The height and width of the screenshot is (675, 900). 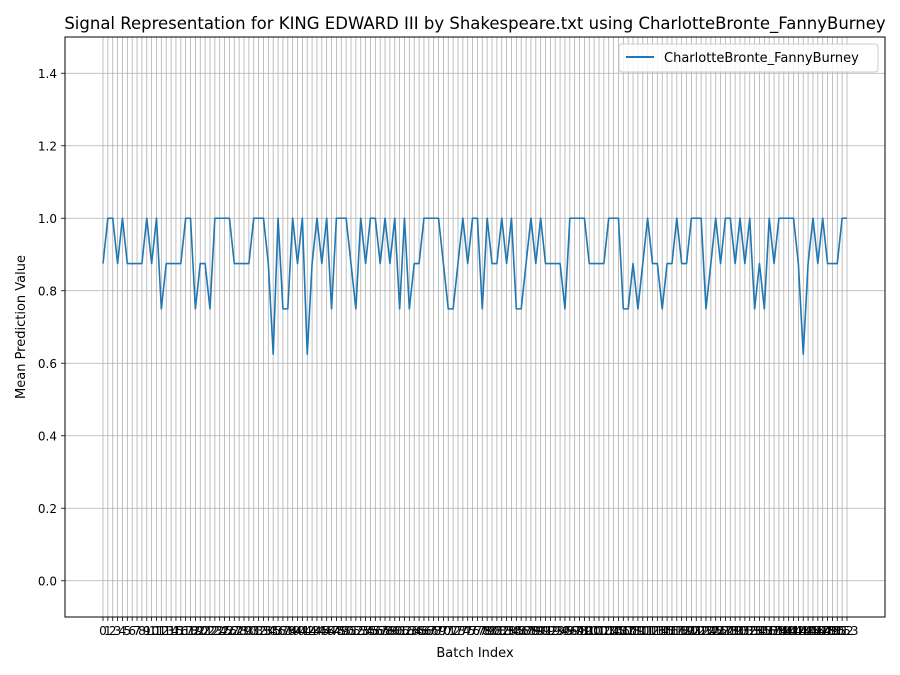 I want to click on x-tick-label: 51, so click(x=350, y=631).